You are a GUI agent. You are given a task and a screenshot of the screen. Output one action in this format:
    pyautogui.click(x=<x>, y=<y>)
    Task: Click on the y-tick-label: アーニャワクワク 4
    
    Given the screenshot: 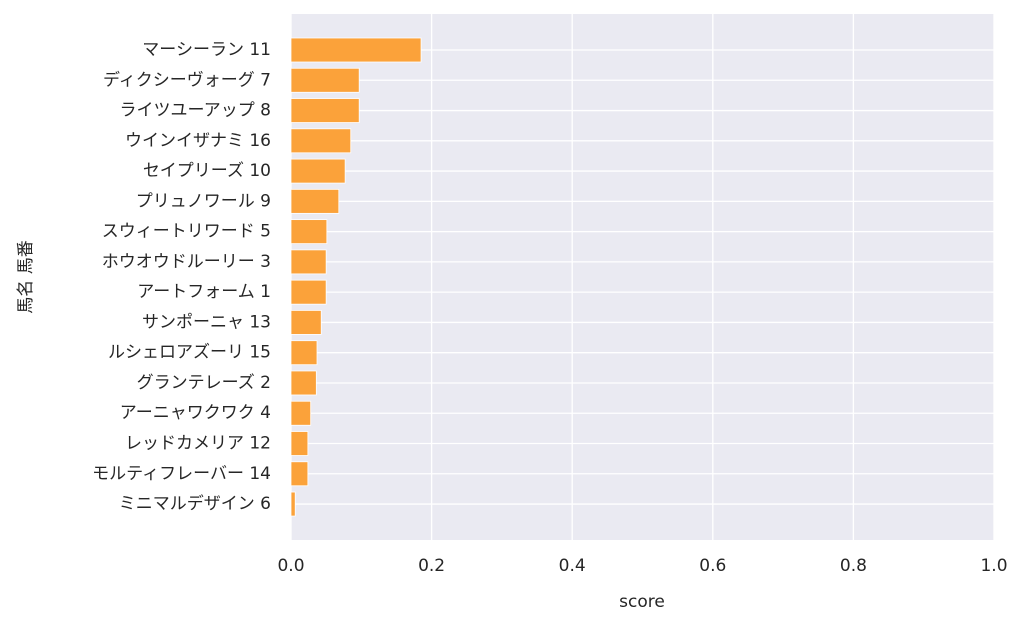 What is the action you would take?
    pyautogui.click(x=195, y=413)
    